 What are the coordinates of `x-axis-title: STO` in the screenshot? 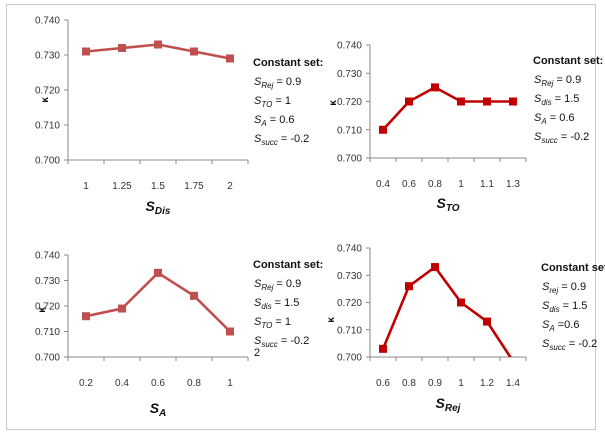 It's located at (447, 204).